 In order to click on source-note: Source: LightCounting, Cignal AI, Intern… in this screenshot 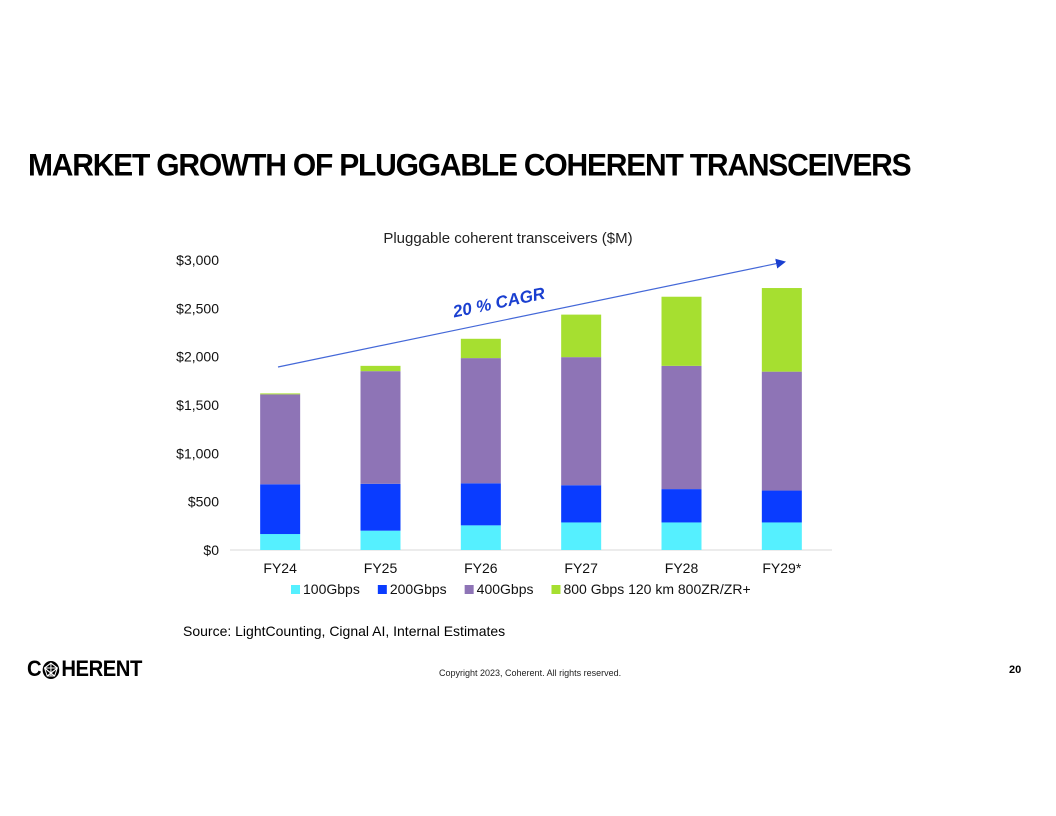, I will do `click(344, 631)`.